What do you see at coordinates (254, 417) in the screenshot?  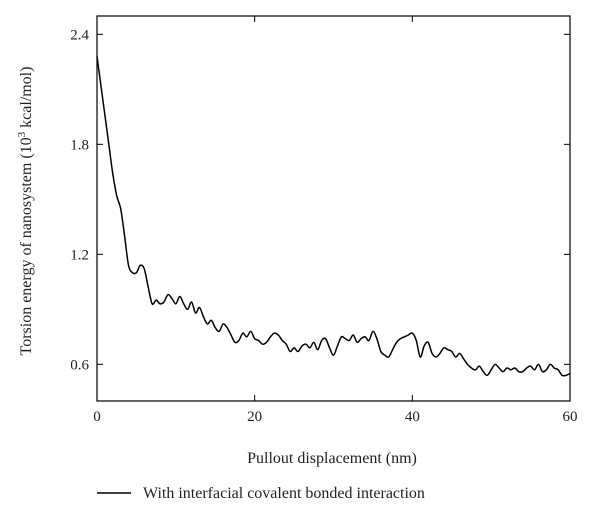 I see `x-tick-label: 20` at bounding box center [254, 417].